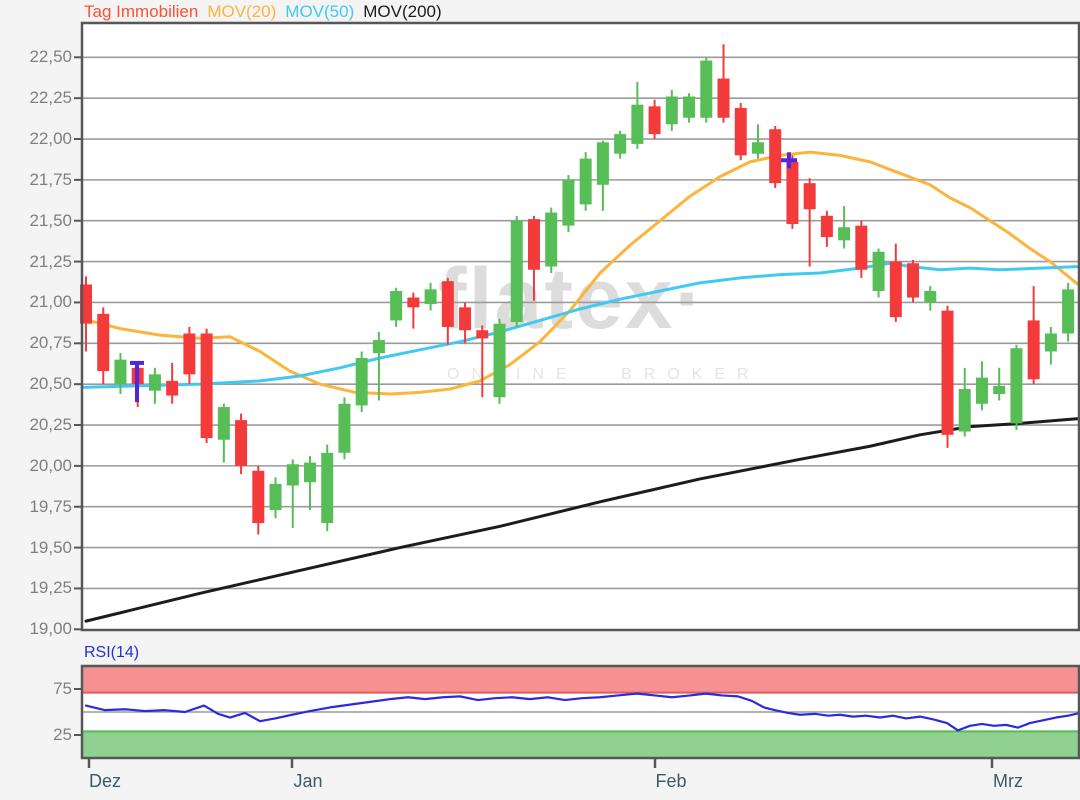 This screenshot has width=1080, height=800. Describe the element at coordinates (50, 98) in the screenshot. I see `price-tick-label: 22,25` at that location.